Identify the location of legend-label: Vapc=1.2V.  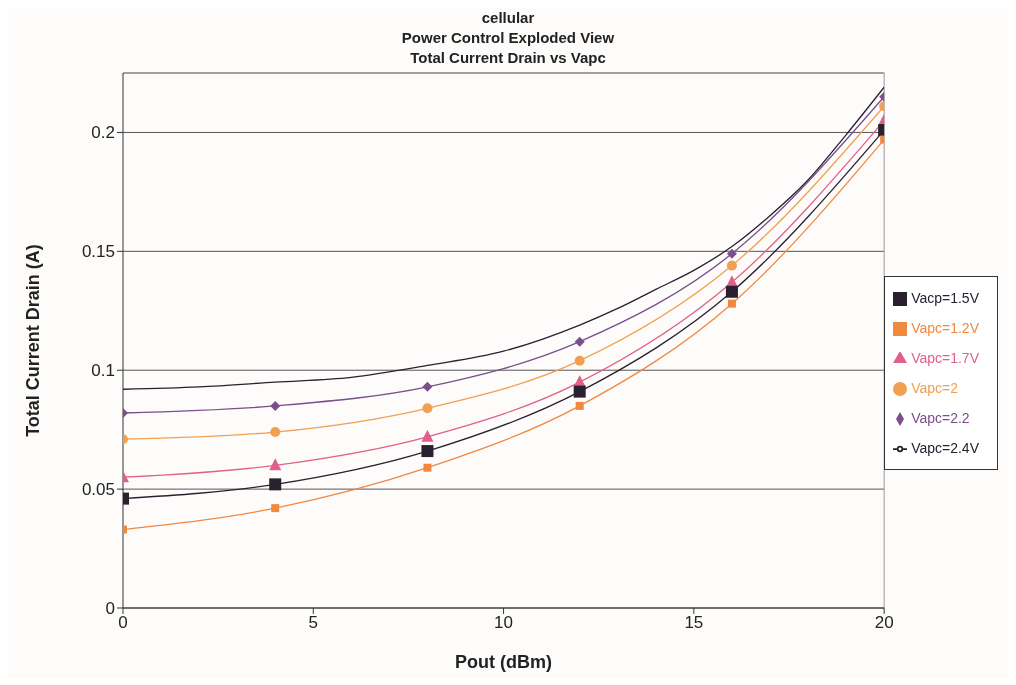
(945, 328).